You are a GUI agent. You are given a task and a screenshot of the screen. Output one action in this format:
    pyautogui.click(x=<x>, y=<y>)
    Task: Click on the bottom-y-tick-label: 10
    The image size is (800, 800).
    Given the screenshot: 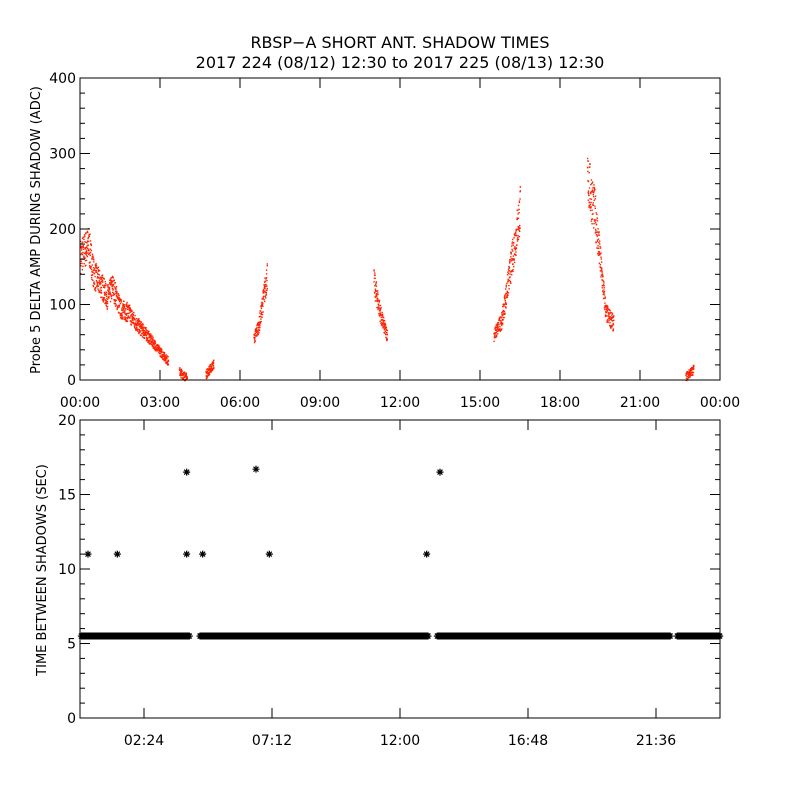 What is the action you would take?
    pyautogui.click(x=67, y=570)
    